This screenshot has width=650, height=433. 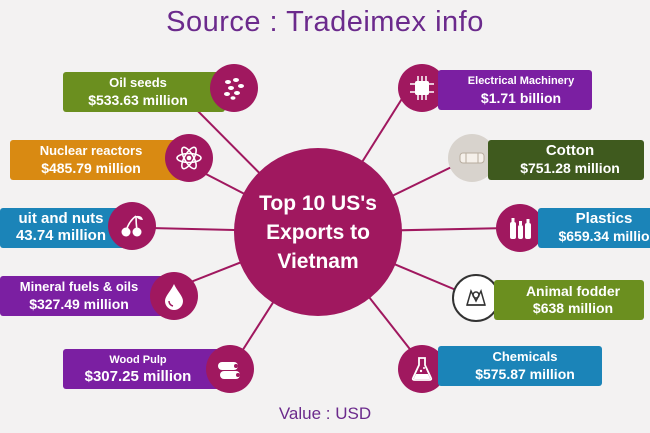 I want to click on item-oil-seeds: Oil seeds $533.63 million, so click(x=144, y=92).